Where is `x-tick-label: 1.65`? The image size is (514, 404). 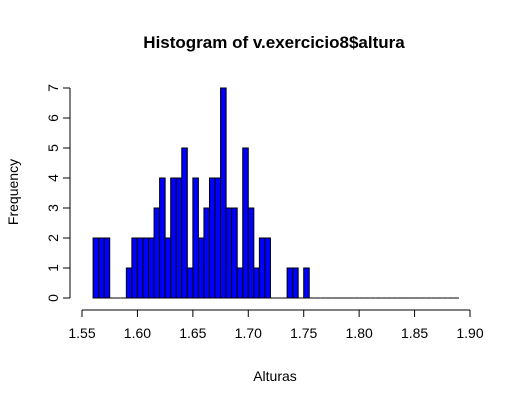
x-tick-label: 1.65 is located at coordinates (192, 333).